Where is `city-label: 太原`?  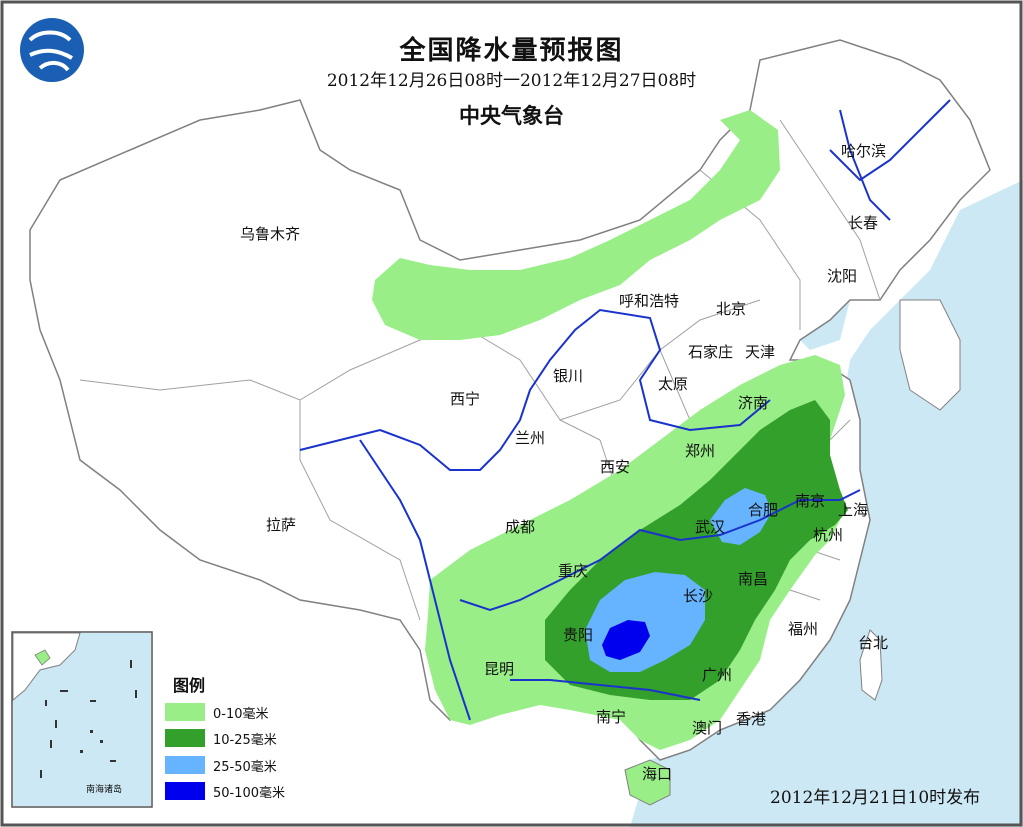 city-label: 太原 is located at coordinates (673, 384).